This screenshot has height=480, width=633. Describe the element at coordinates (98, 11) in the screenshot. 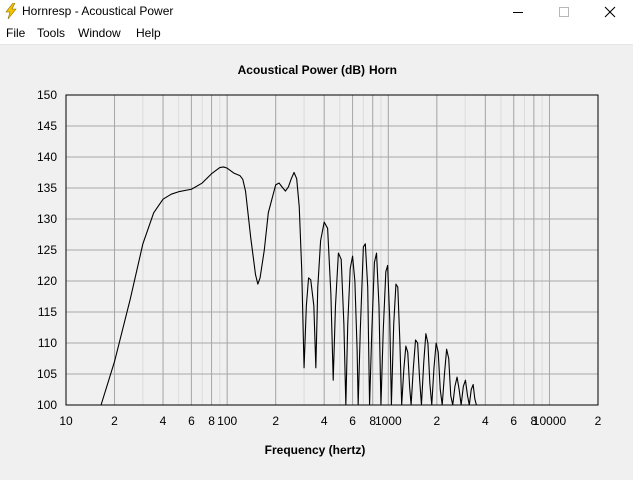

I see `window-title: Hornresp - Acoustical Power` at that location.